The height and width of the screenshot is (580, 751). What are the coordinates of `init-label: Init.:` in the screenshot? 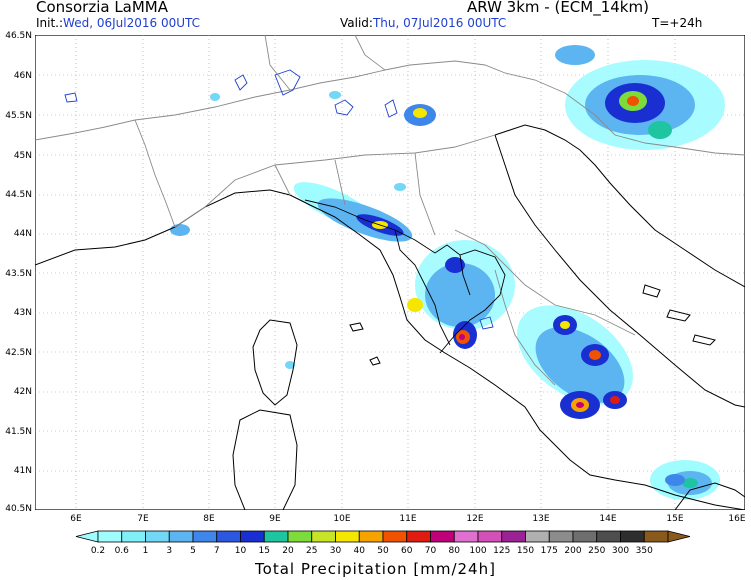 It's located at (50, 23).